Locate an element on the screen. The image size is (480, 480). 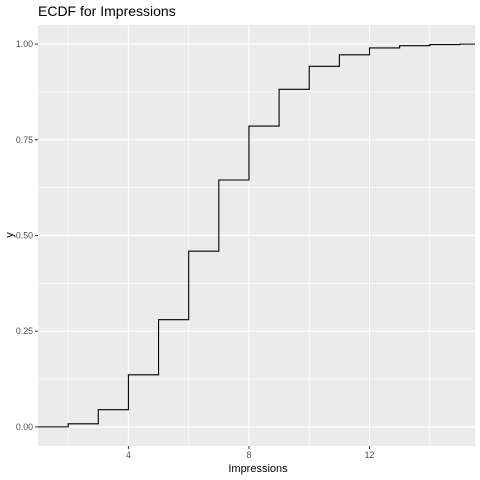
x-axis: 4 8 12 is located at coordinates (250, 453).